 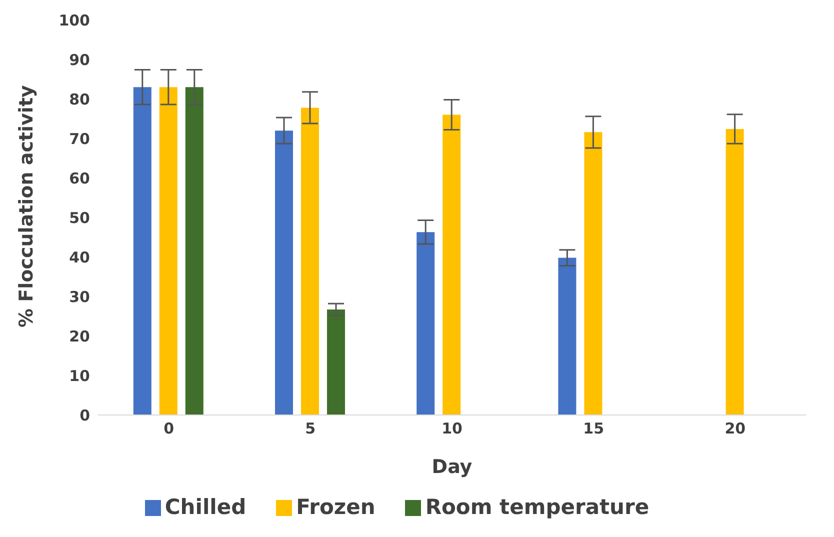 I want to click on legend-label: Frozen, so click(x=336, y=507).